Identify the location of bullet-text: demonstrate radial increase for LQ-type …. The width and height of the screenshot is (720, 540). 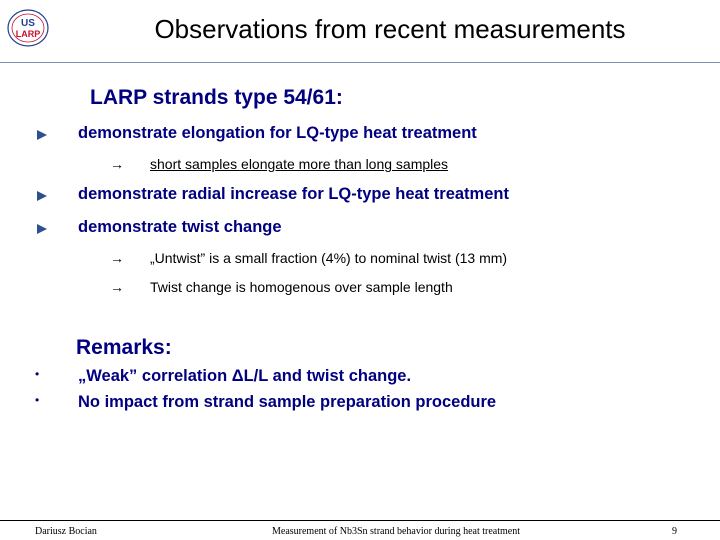
(293, 194).